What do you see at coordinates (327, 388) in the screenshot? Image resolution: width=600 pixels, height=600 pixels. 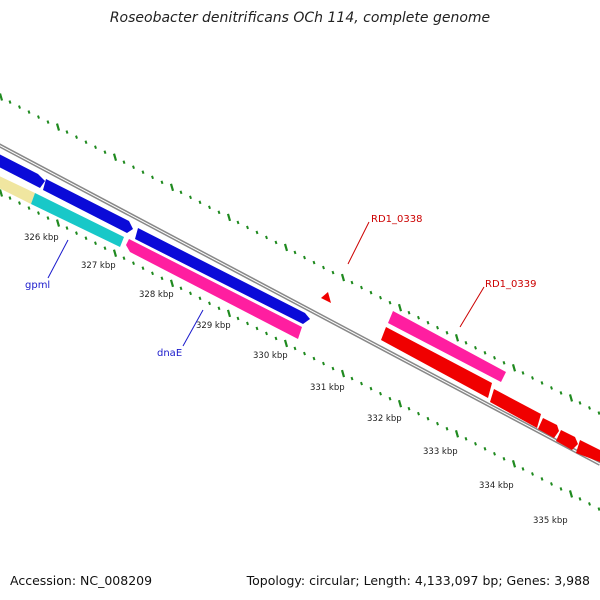 I see `tick-label: 331 kbp` at bounding box center [327, 388].